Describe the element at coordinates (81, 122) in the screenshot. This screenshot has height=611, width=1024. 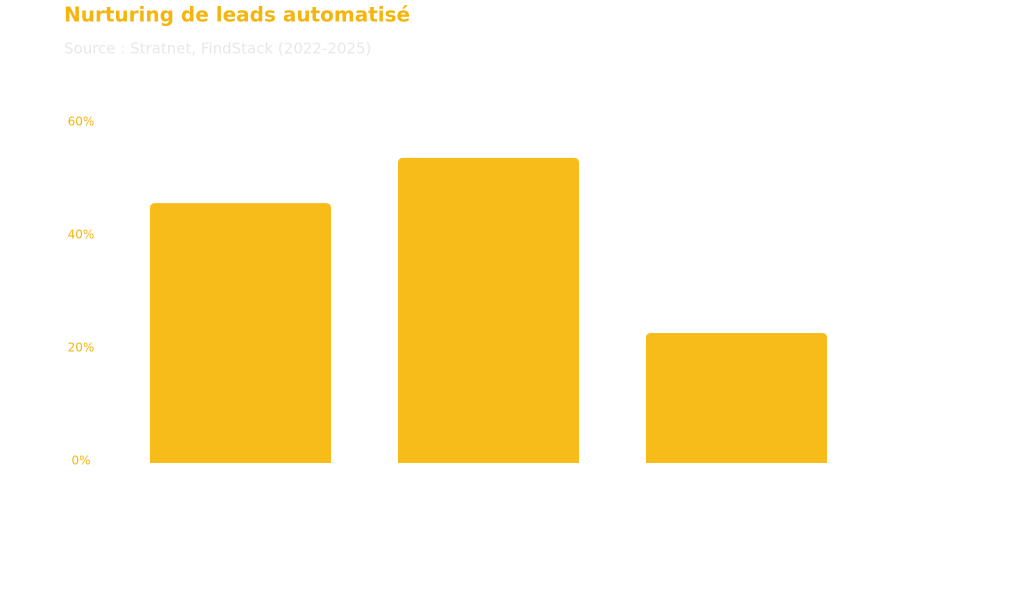
I see `y-tick-label: 60%` at that location.